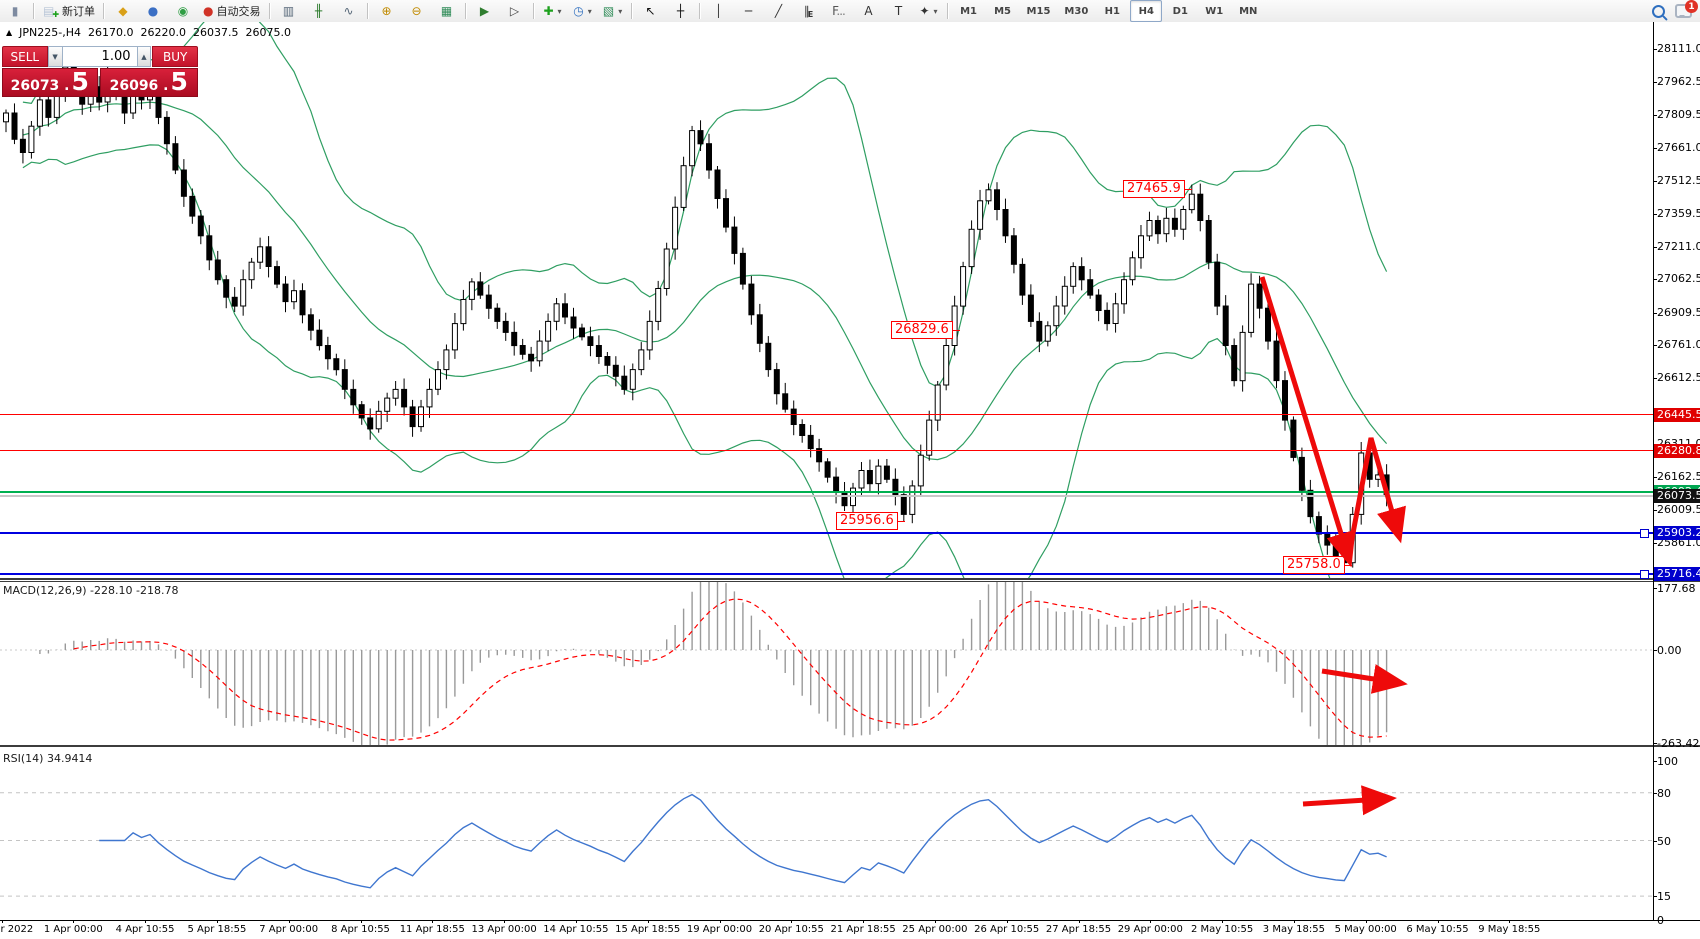 The width and height of the screenshot is (1700, 939). What do you see at coordinates (289, 11) in the screenshot?
I see `chart-bars-icon: ▥` at bounding box center [289, 11].